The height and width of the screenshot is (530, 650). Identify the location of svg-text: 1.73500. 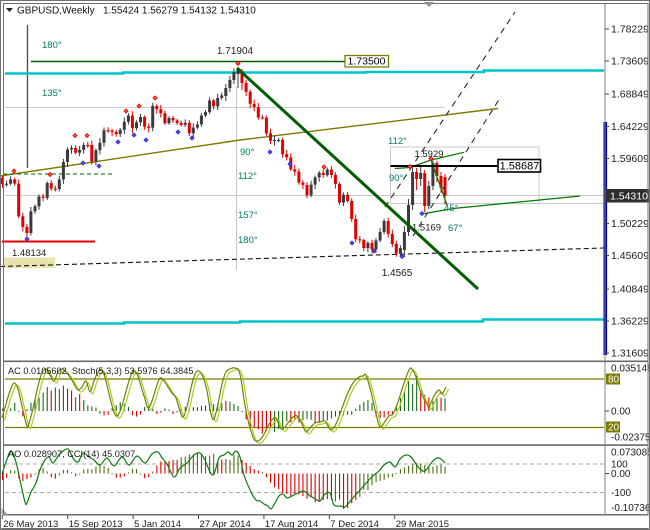
(367, 62).